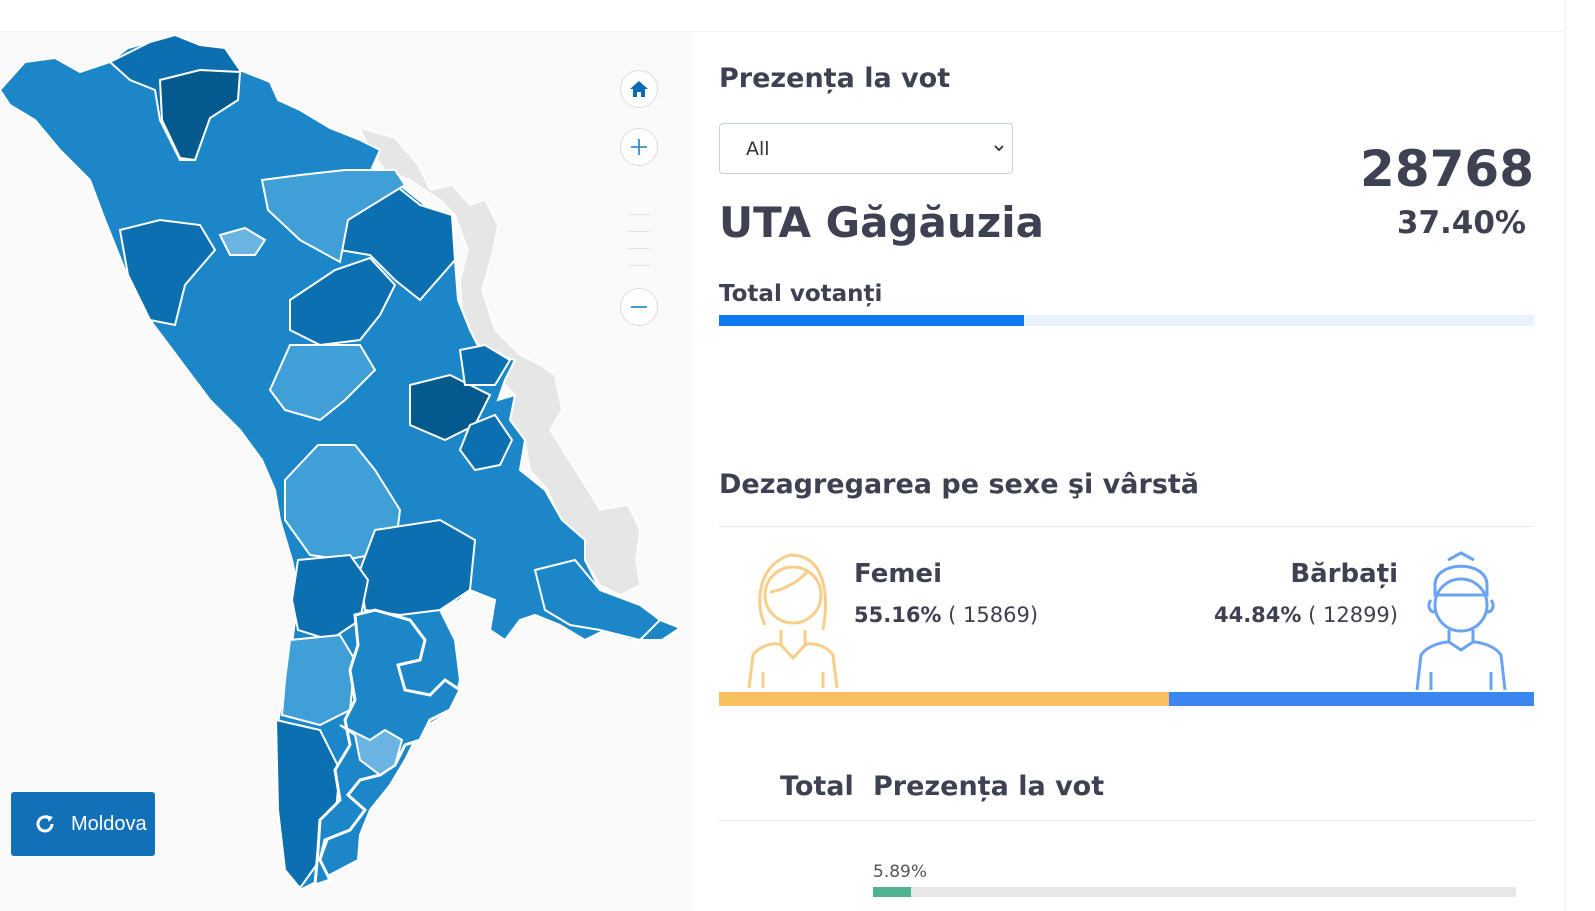  What do you see at coordinates (993, 615) in the screenshot?
I see `female-count: ( 15869)` at bounding box center [993, 615].